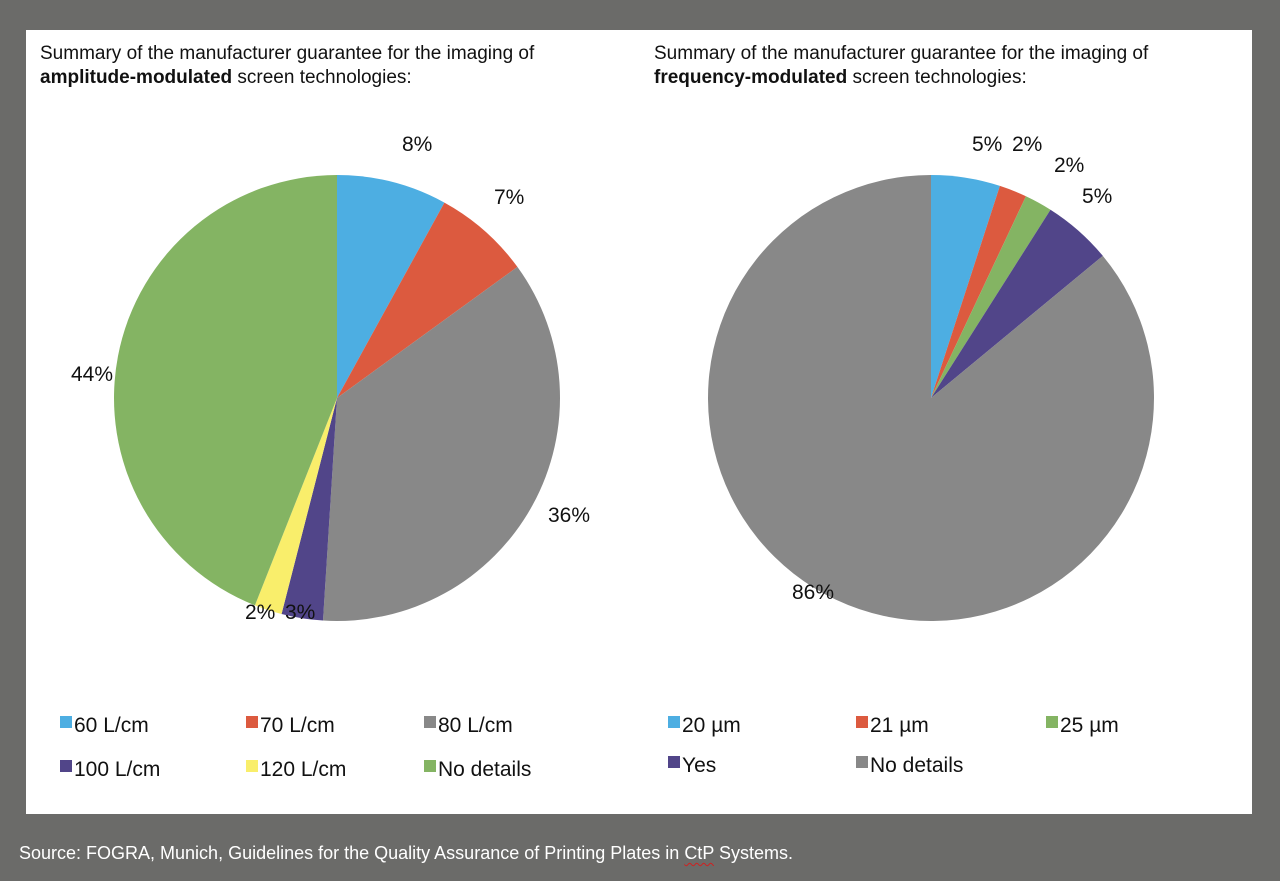  Describe the element at coordinates (225, 390) in the screenshot. I see `pie-slice-no-details` at that location.